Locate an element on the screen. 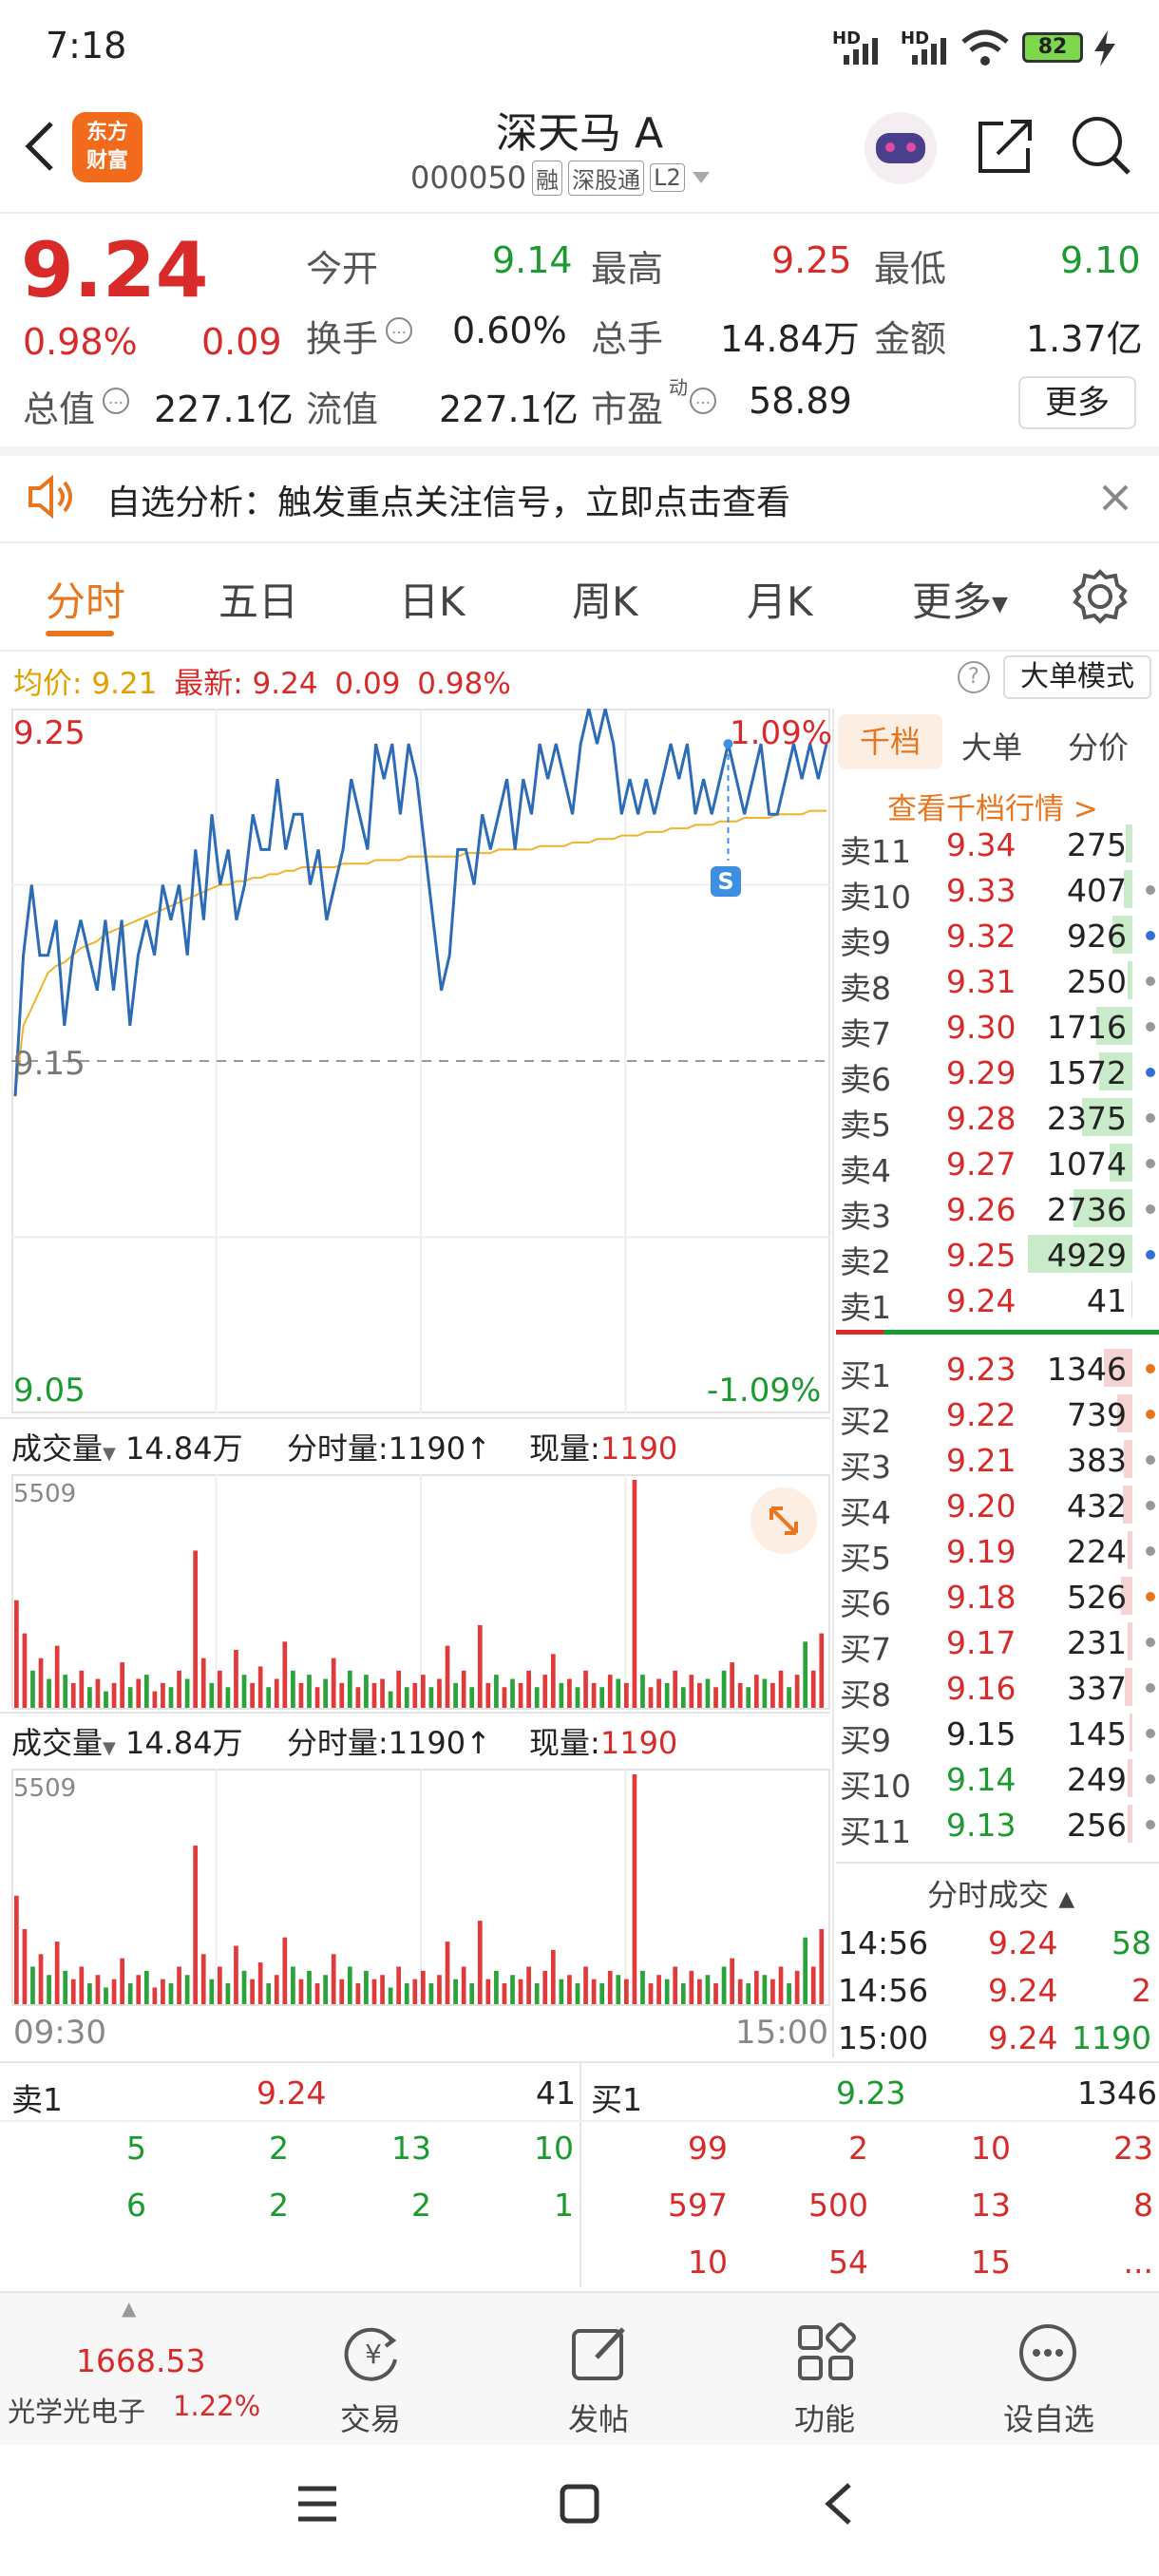 The image size is (1159, 2576). buy-level: 买10 9.14 249 is located at coordinates (997, 1781).